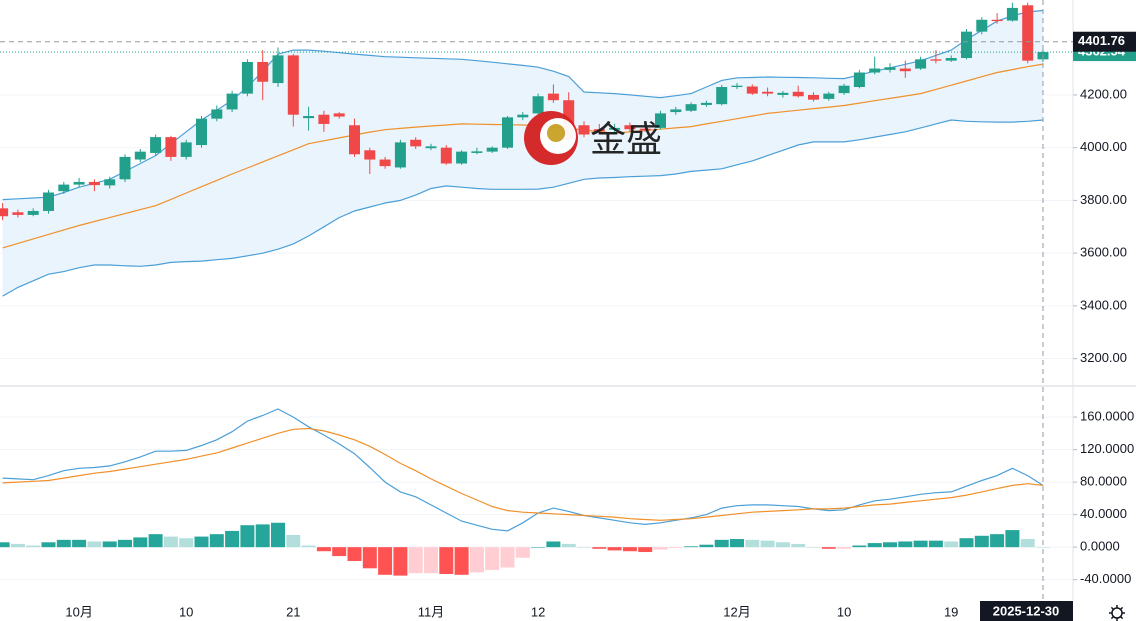  I want to click on y-tick-label: 3400.00, so click(1103, 304).